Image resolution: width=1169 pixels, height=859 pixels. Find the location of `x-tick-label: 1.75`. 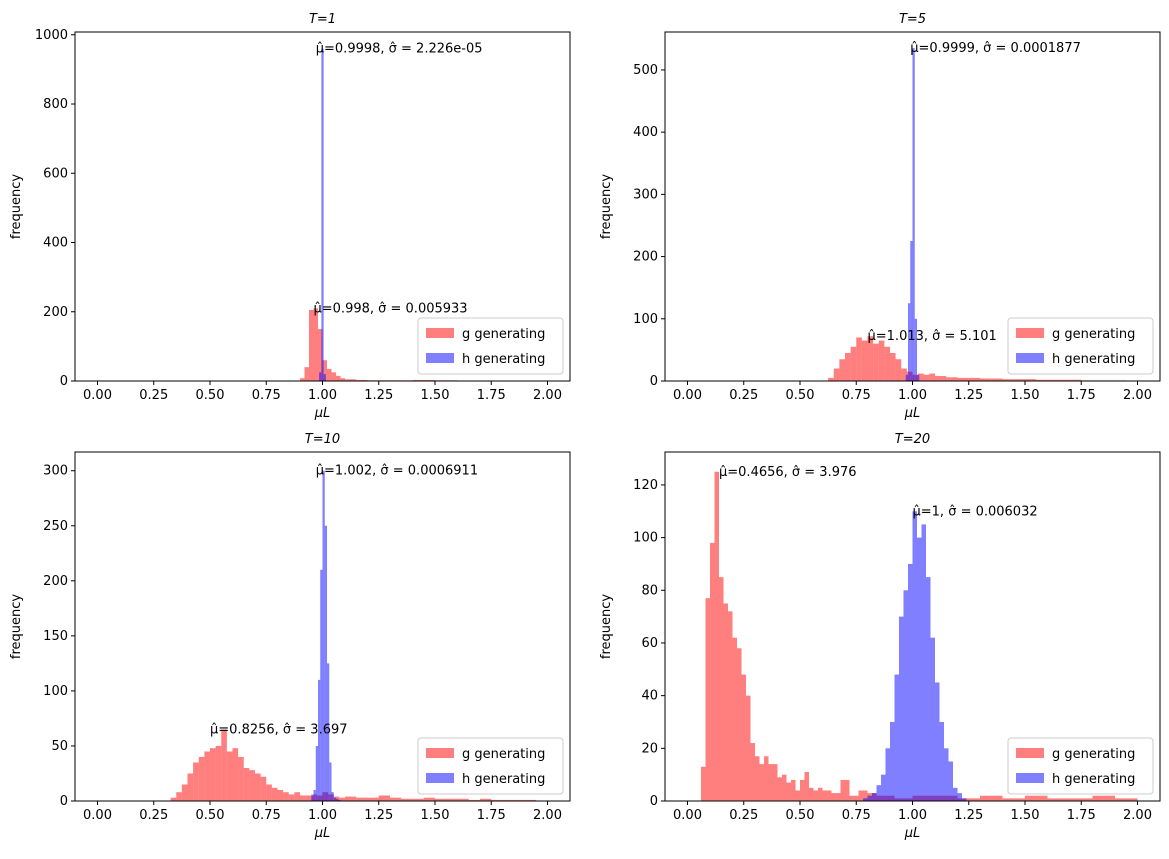

x-tick-label: 1.75 is located at coordinates (491, 395).